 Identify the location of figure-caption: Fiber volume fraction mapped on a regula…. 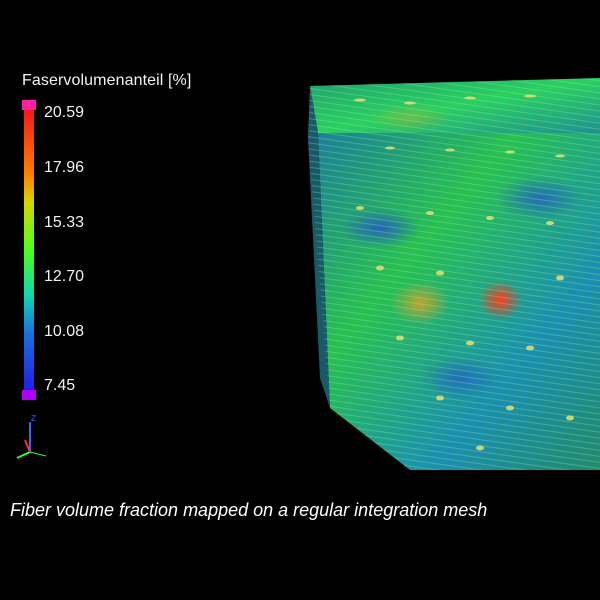
(249, 510).